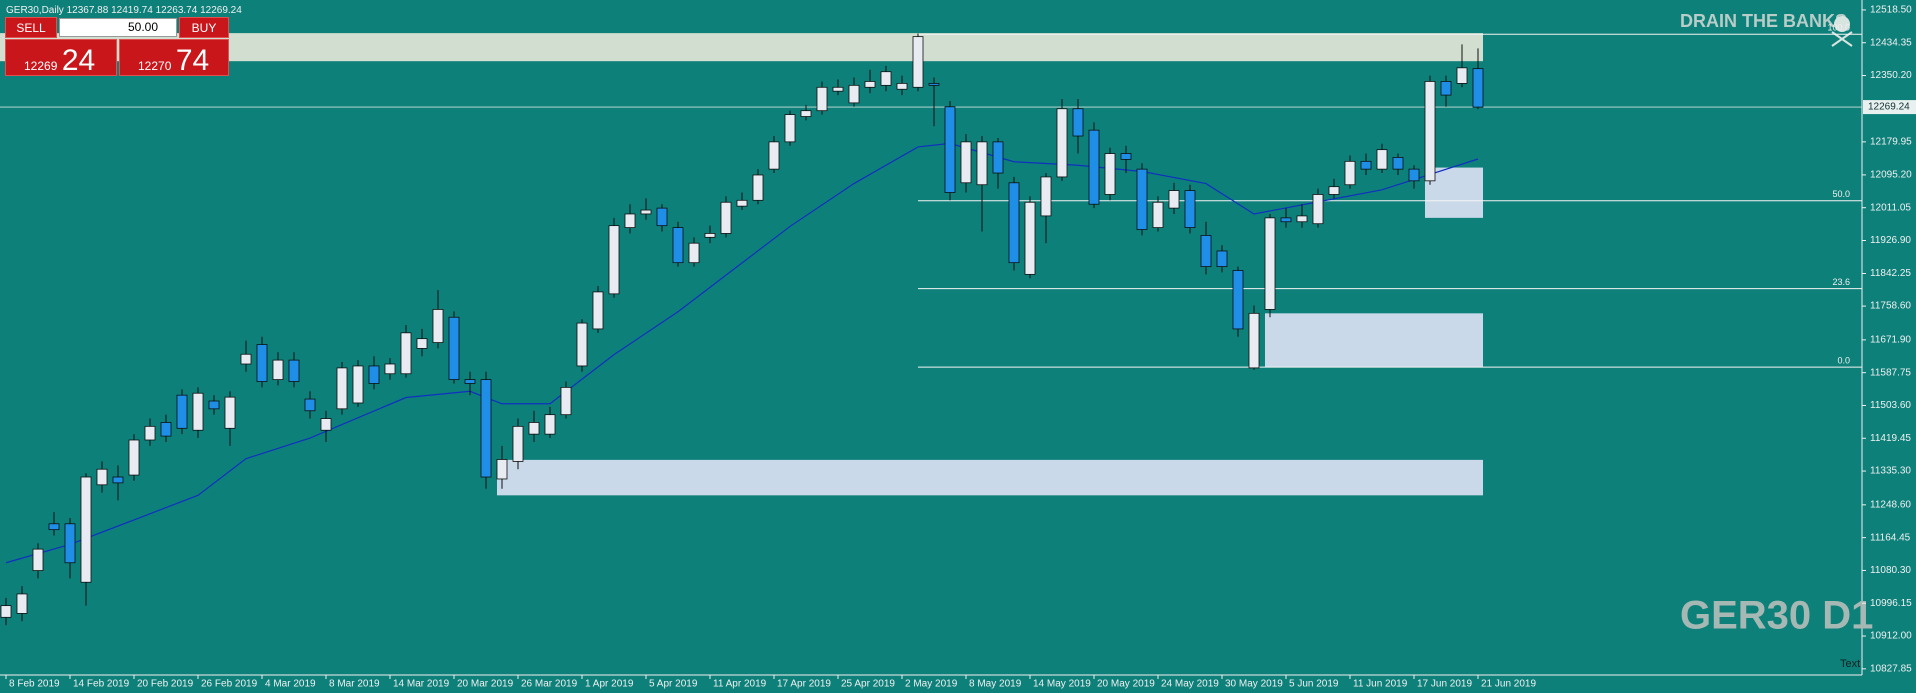  Describe the element at coordinates (804, 684) in the screenshot. I see `x-tick-label: 17 Apr 2019` at that location.